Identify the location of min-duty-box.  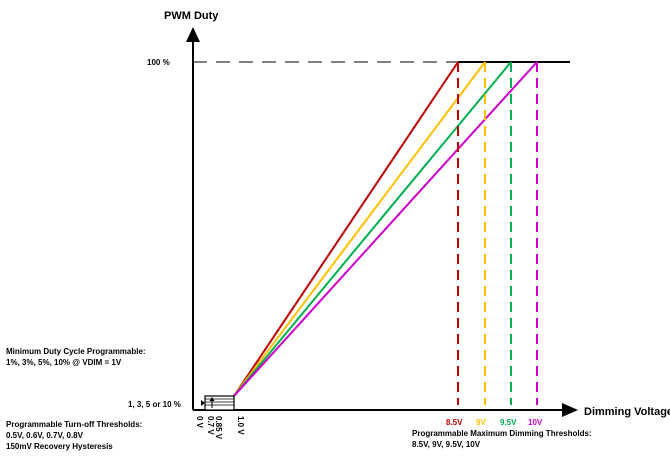
(219, 403).